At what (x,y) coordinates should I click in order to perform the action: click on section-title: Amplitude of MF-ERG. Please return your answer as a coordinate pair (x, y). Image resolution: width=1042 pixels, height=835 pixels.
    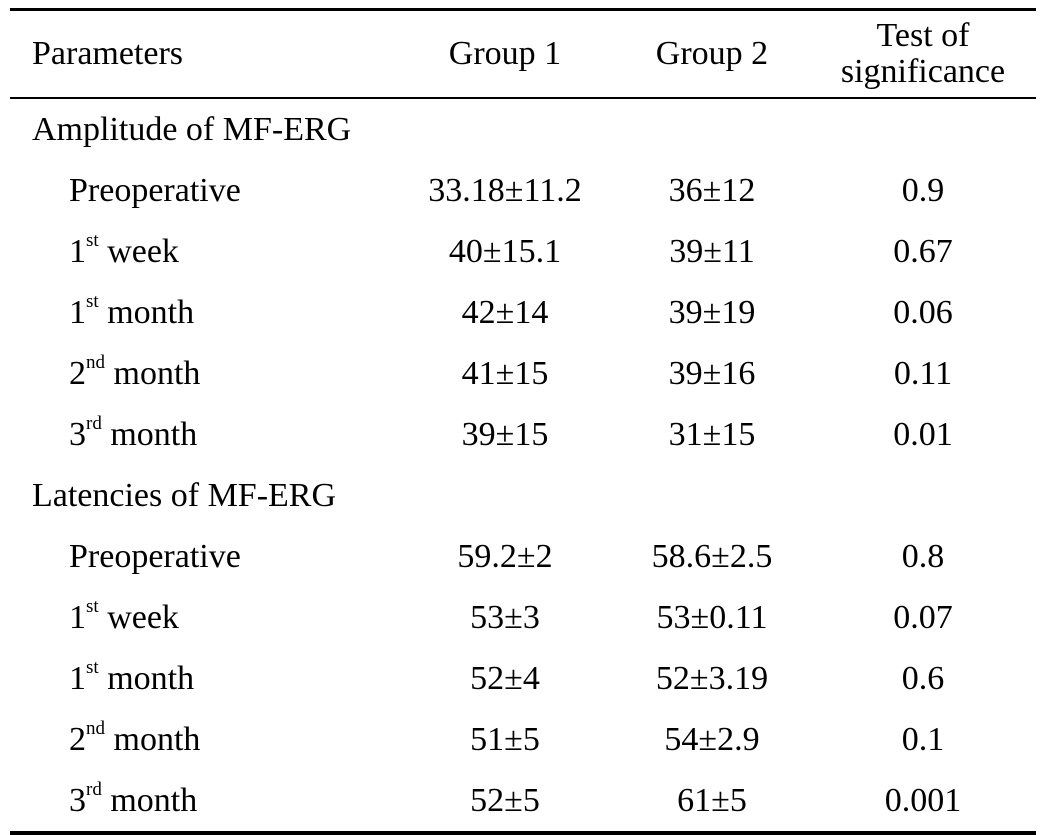
    Looking at the image, I should click on (192, 129).